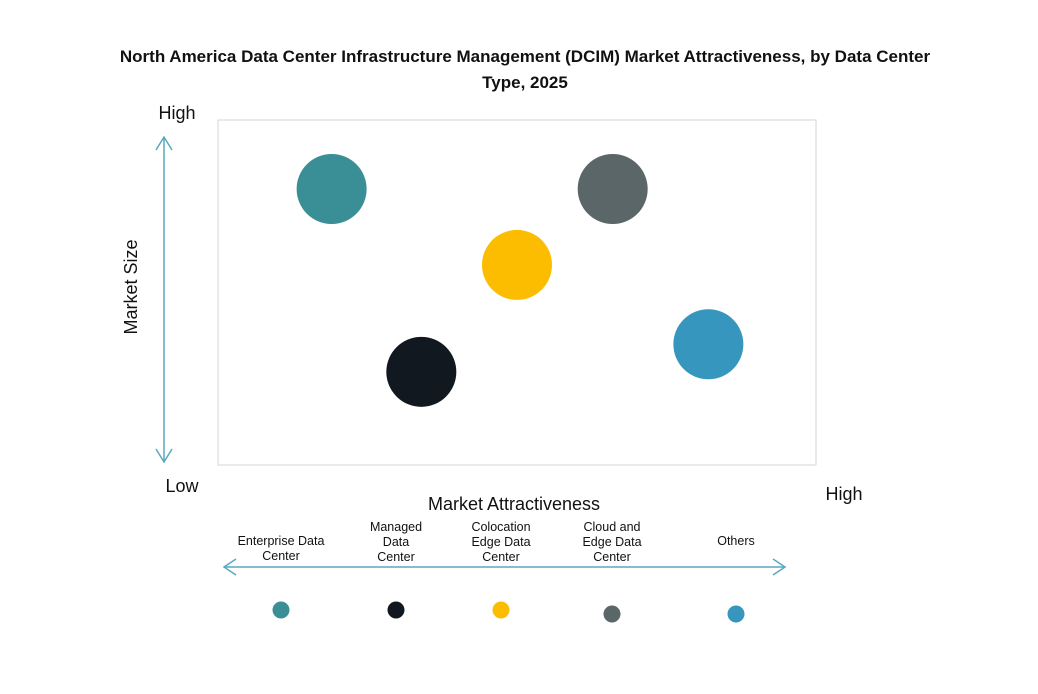 The image size is (1038, 694). I want to click on x-low-label: Low, so click(182, 486).